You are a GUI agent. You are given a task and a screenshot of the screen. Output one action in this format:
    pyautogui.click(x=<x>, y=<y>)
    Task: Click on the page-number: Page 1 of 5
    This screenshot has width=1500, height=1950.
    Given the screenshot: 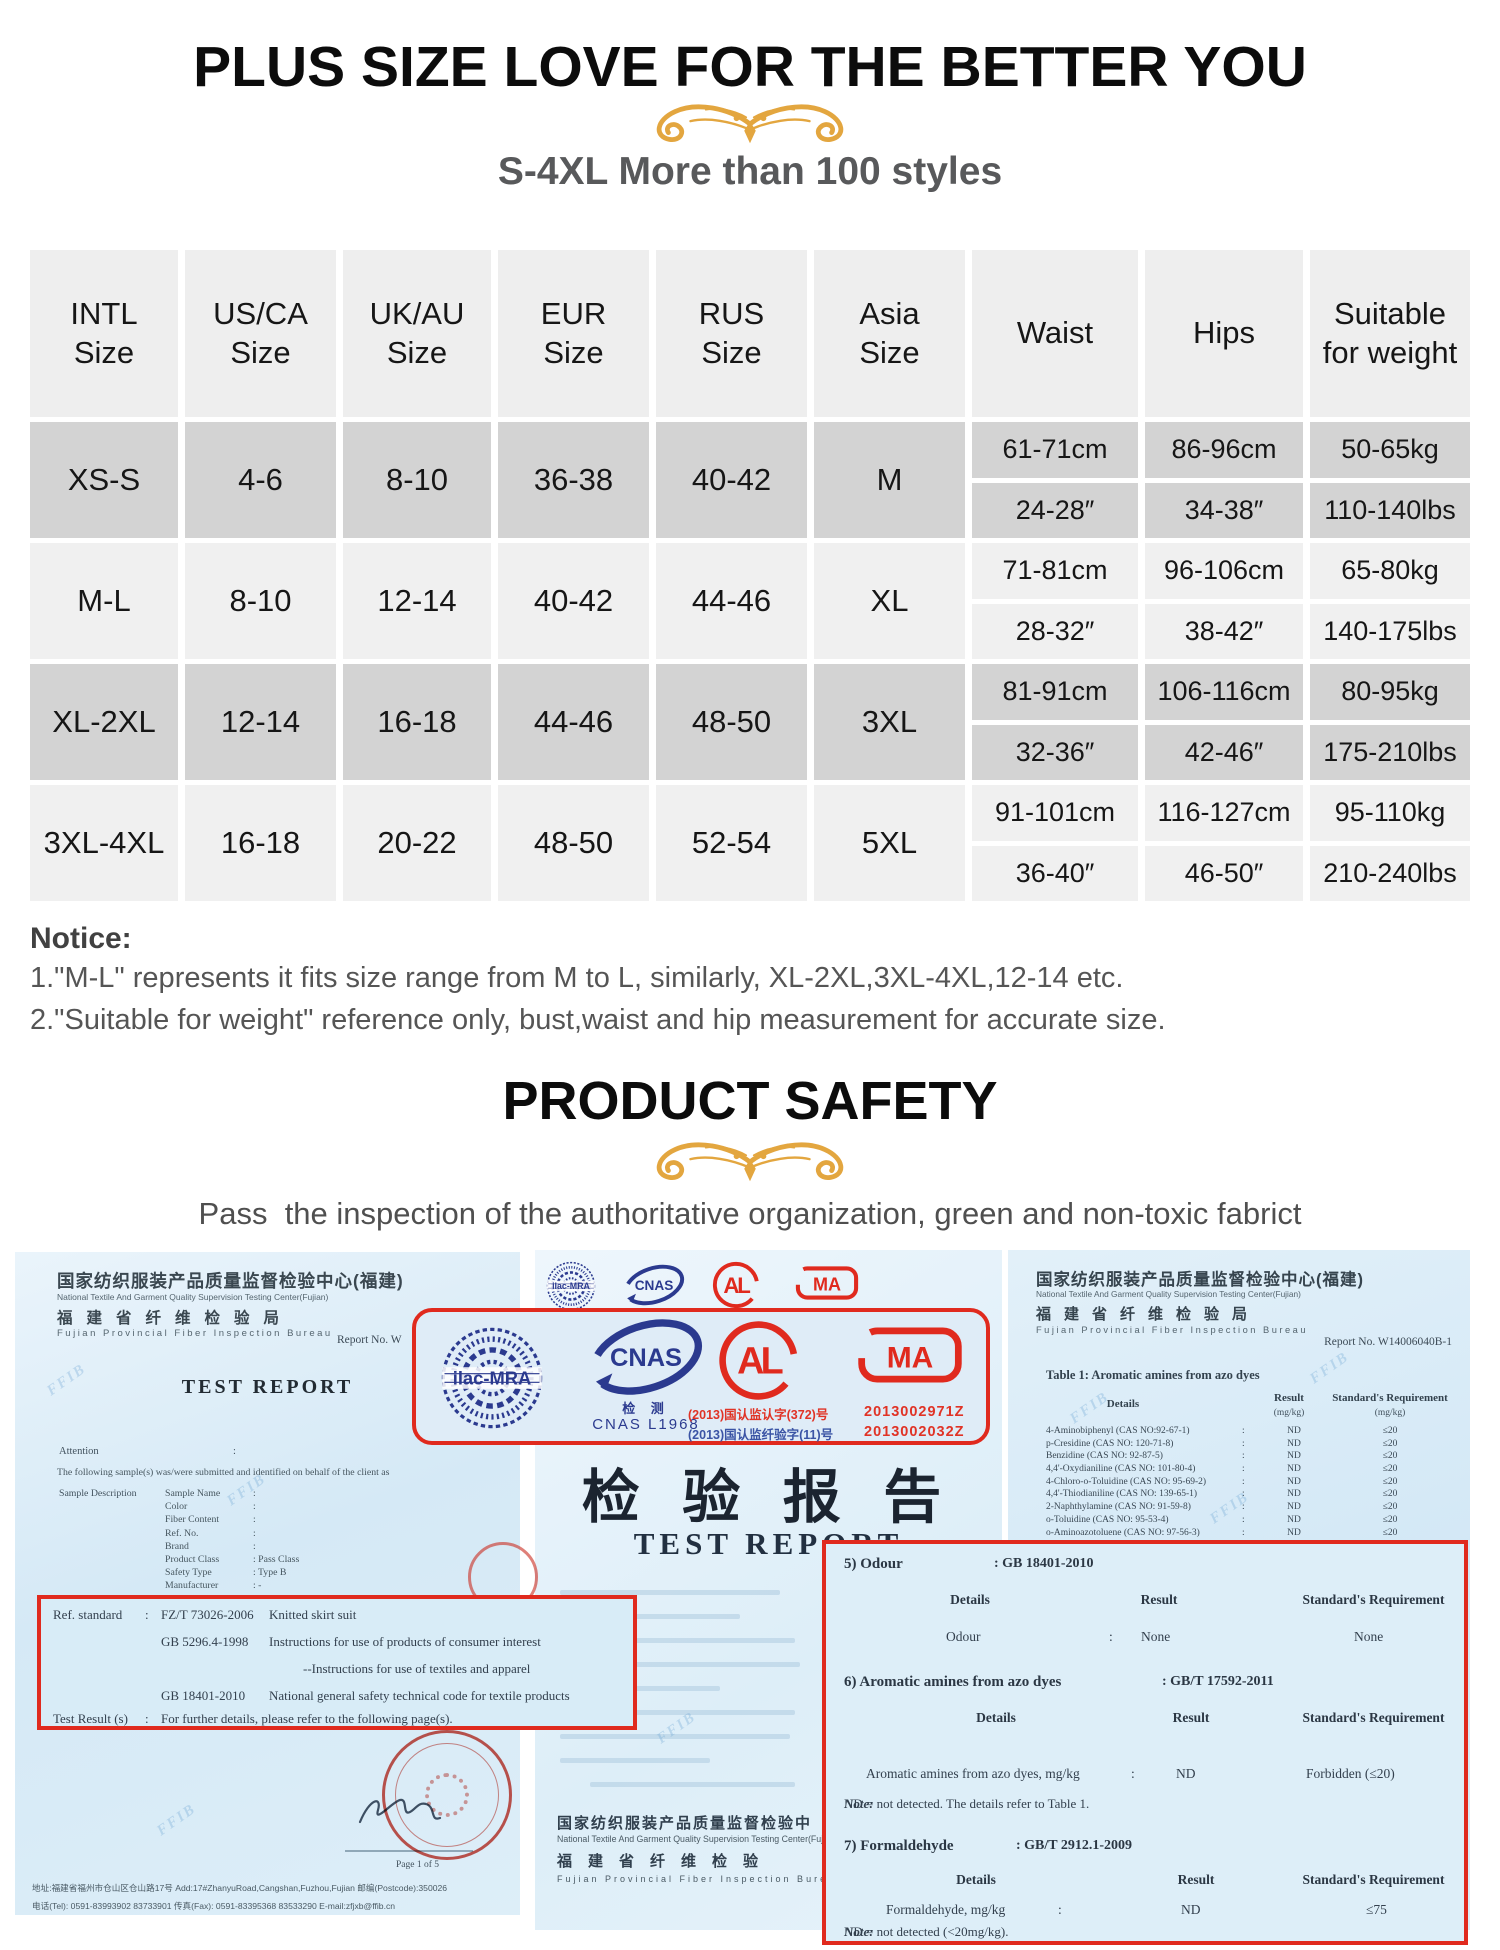 What is the action you would take?
    pyautogui.click(x=418, y=1865)
    